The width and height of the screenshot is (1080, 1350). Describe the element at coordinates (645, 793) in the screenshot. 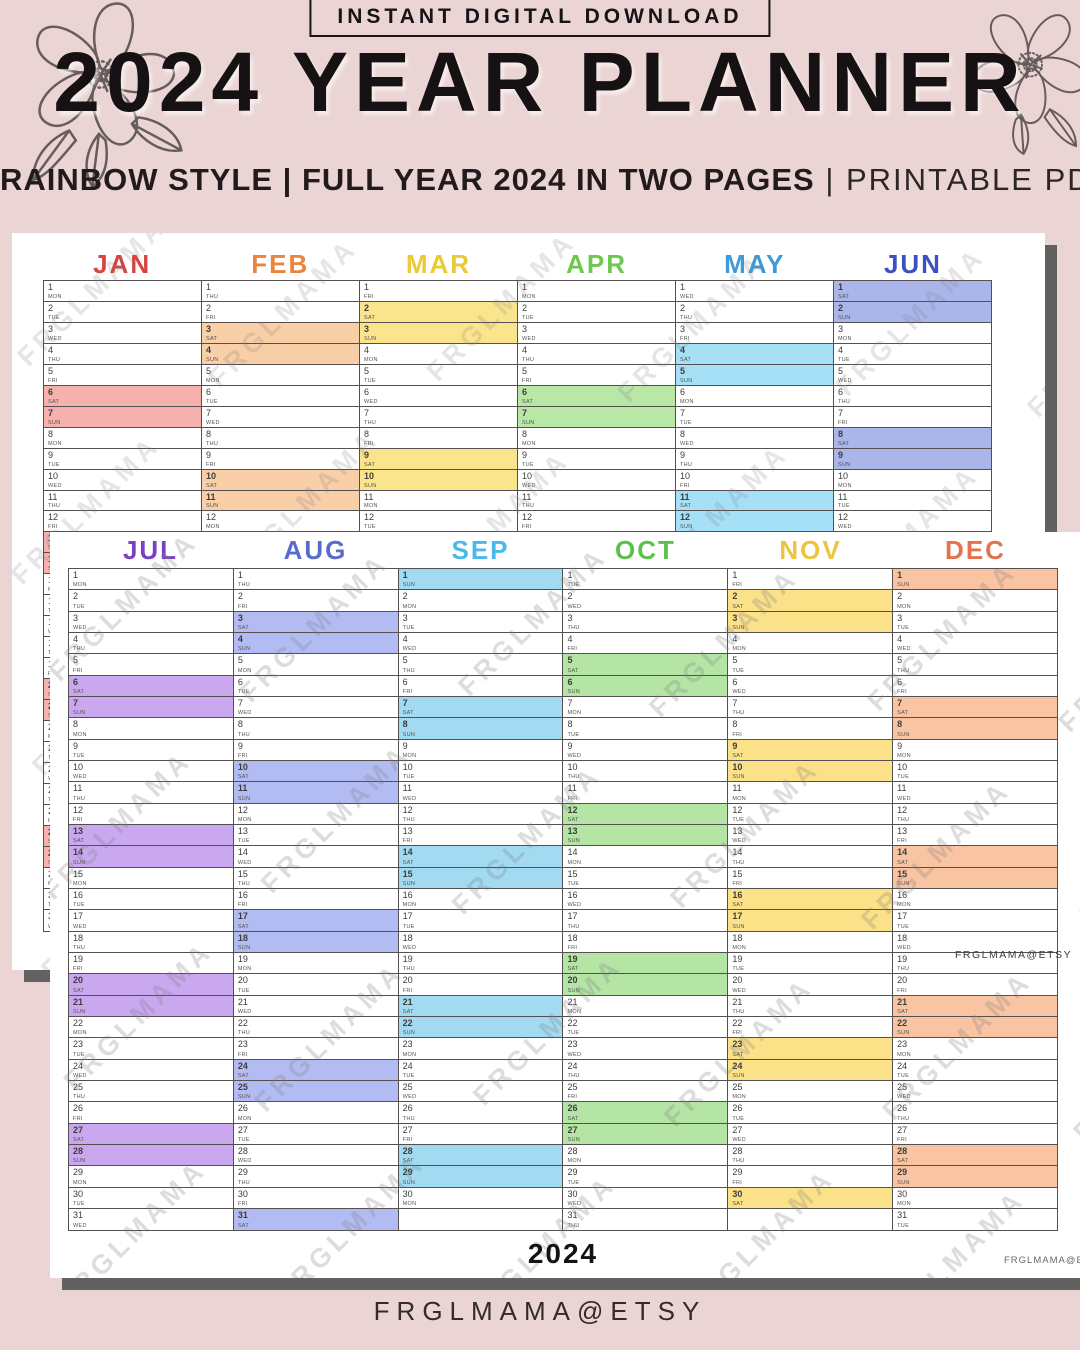

I see `day-cell: 11 FRI` at that location.